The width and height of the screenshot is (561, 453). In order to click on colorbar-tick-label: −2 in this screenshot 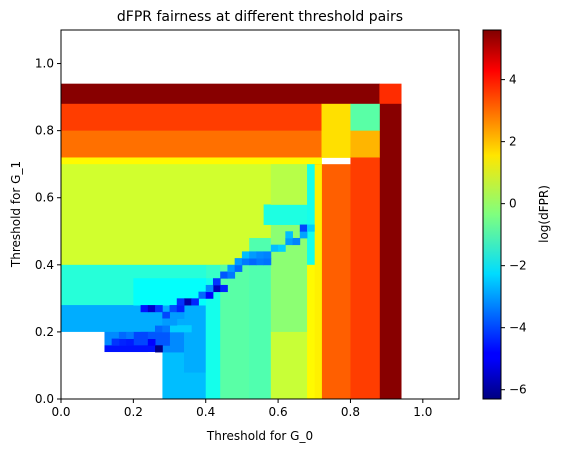, I will do `click(518, 266)`.